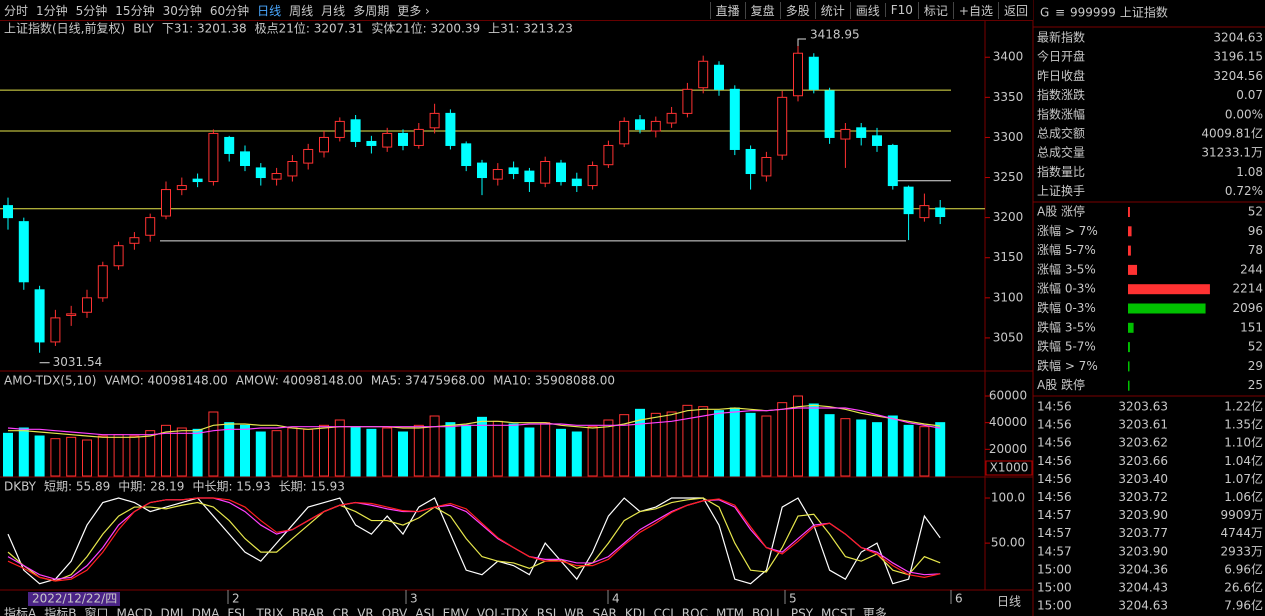 The width and height of the screenshot is (1265, 616). I want to click on y-tick-label: 20000, so click(1008, 449).